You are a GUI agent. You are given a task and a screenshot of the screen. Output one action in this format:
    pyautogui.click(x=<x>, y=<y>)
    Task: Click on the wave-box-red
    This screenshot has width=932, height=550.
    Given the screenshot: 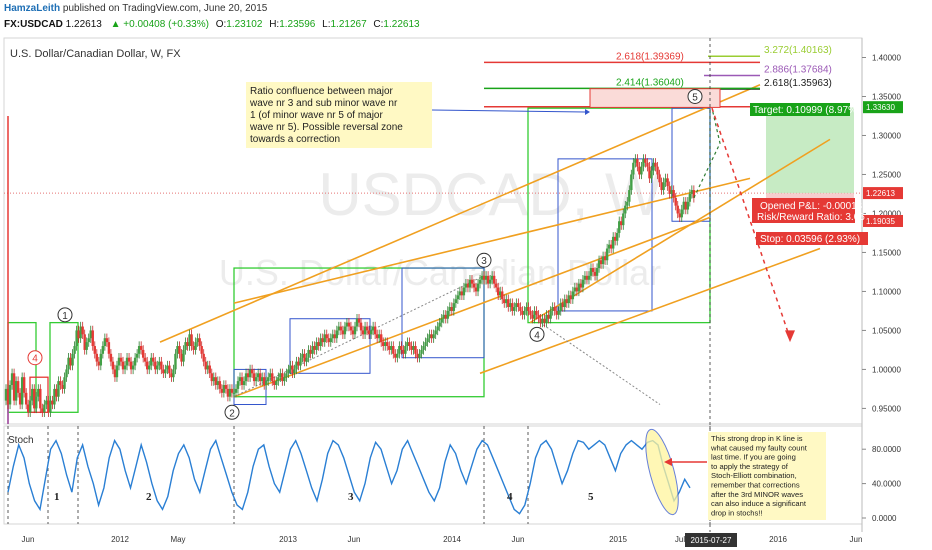 What is the action you would take?
    pyautogui.click(x=39, y=394)
    